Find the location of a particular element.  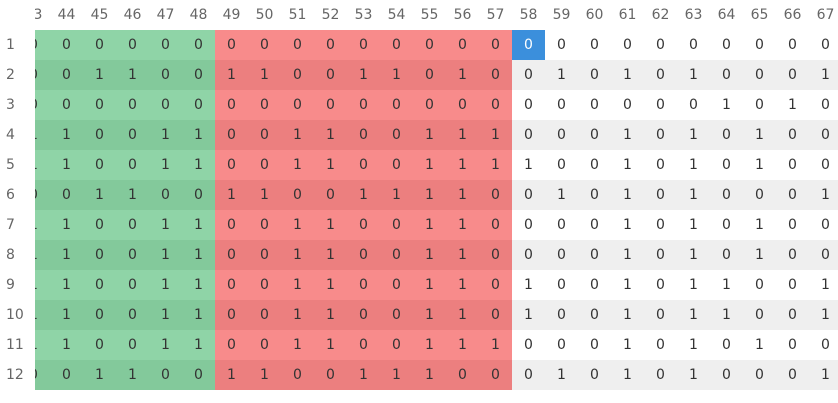

column-header: 51 is located at coordinates (297, 15).